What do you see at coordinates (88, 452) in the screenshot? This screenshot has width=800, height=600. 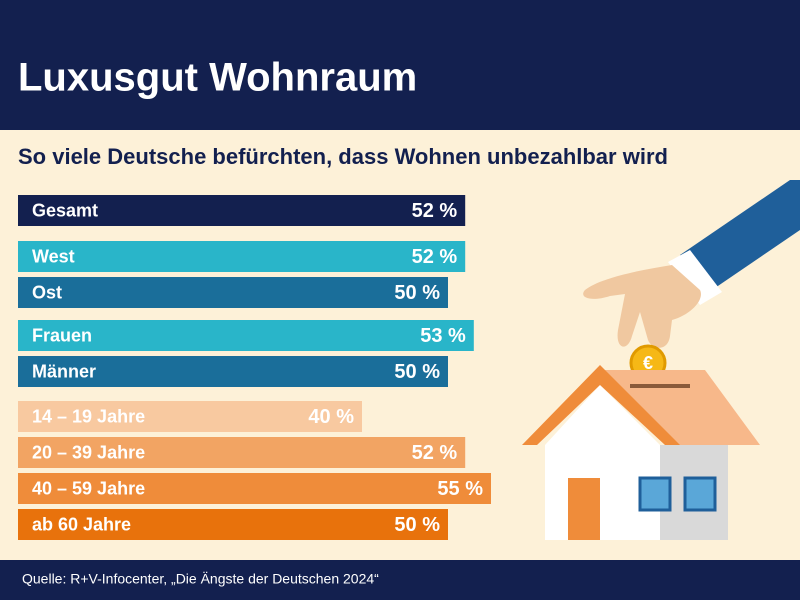 I see `category-label: 20 – 39 Jahre` at bounding box center [88, 452].